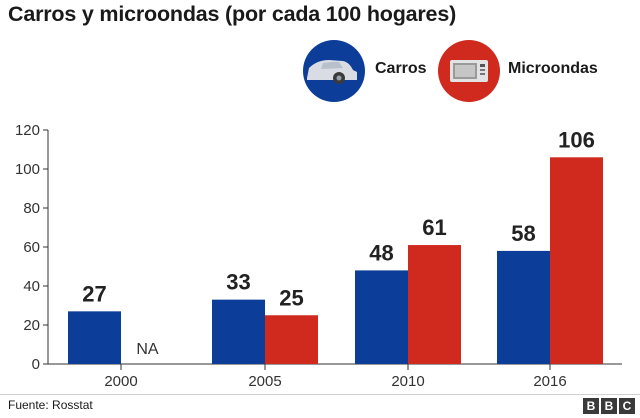  Describe the element at coordinates (147, 349) in the screenshot. I see `na-label-microondas-2000: NA` at that location.